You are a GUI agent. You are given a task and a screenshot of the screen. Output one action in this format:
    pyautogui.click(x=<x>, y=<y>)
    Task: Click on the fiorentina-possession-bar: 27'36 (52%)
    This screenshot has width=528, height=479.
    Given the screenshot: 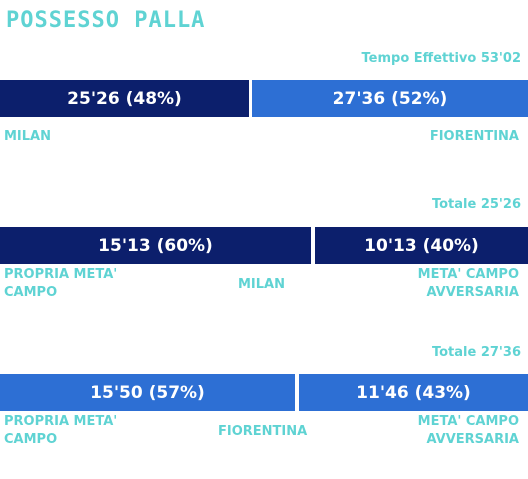 What is the action you would take?
    pyautogui.click(x=390, y=98)
    